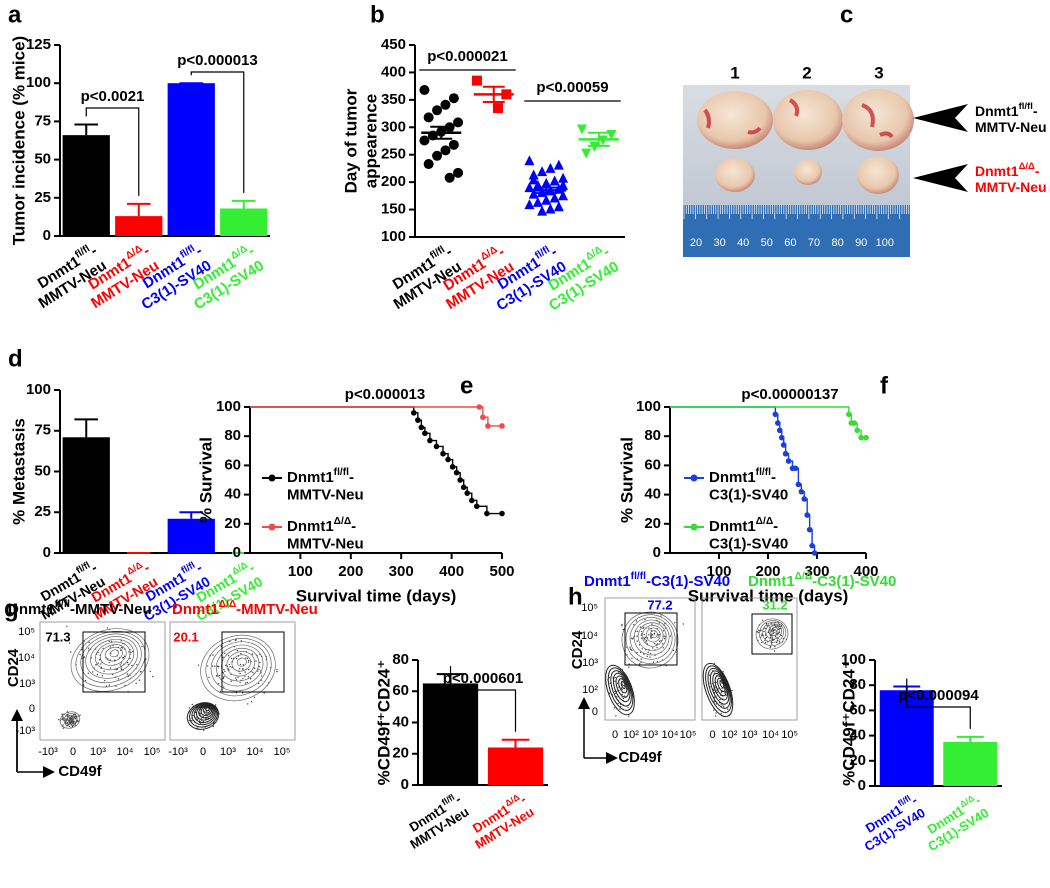 The width and height of the screenshot is (1050, 888). What do you see at coordinates (657, 580) in the screenshot?
I see `flow-title: Dnmt1fl/fl-C3(1)-SV40` at bounding box center [657, 580].